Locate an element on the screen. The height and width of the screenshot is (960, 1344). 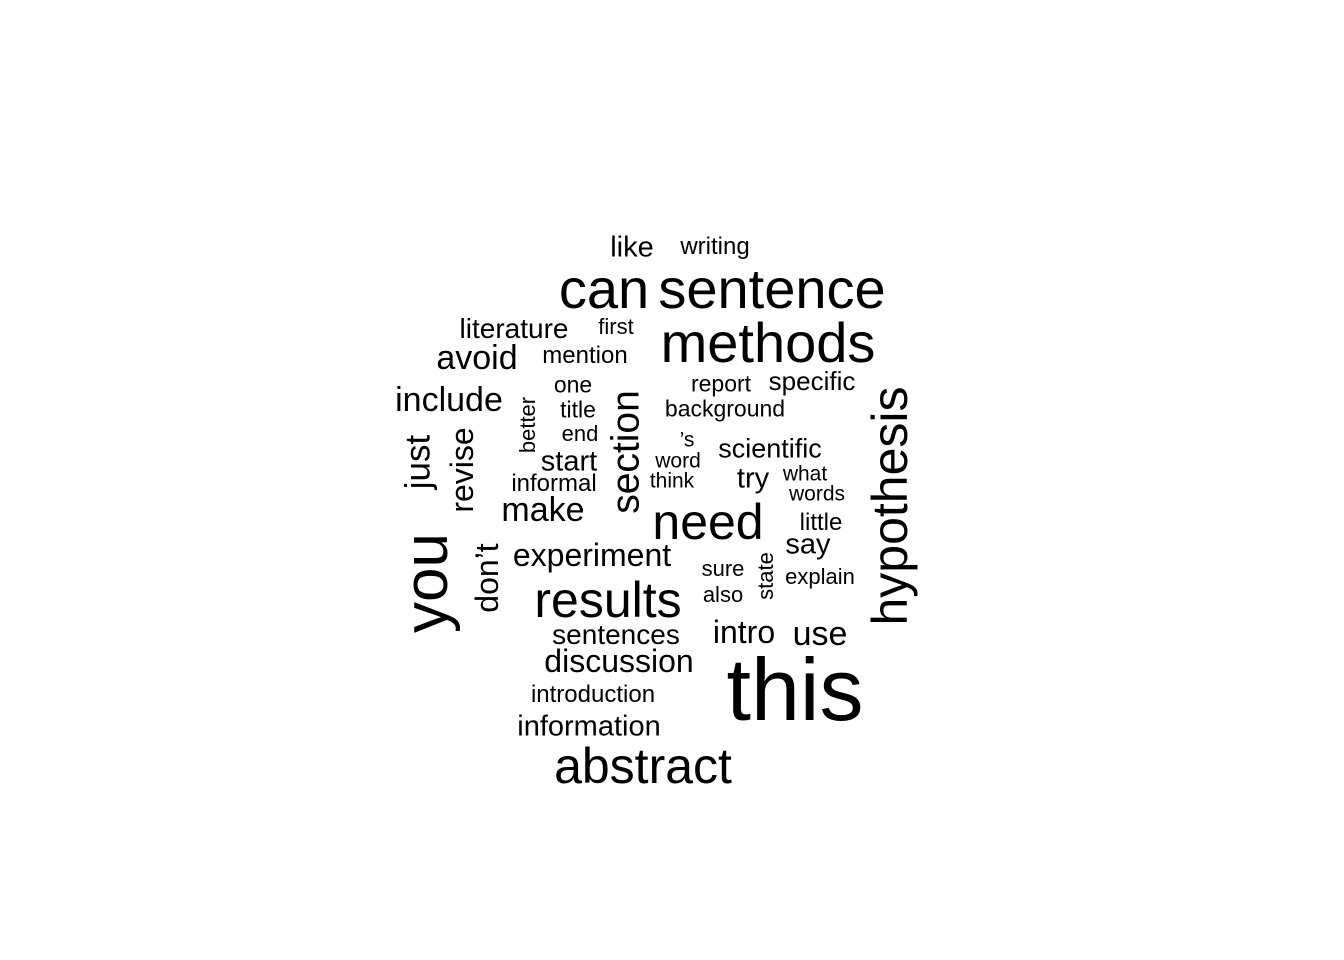
word-cloud-term: section is located at coordinates (626, 452).